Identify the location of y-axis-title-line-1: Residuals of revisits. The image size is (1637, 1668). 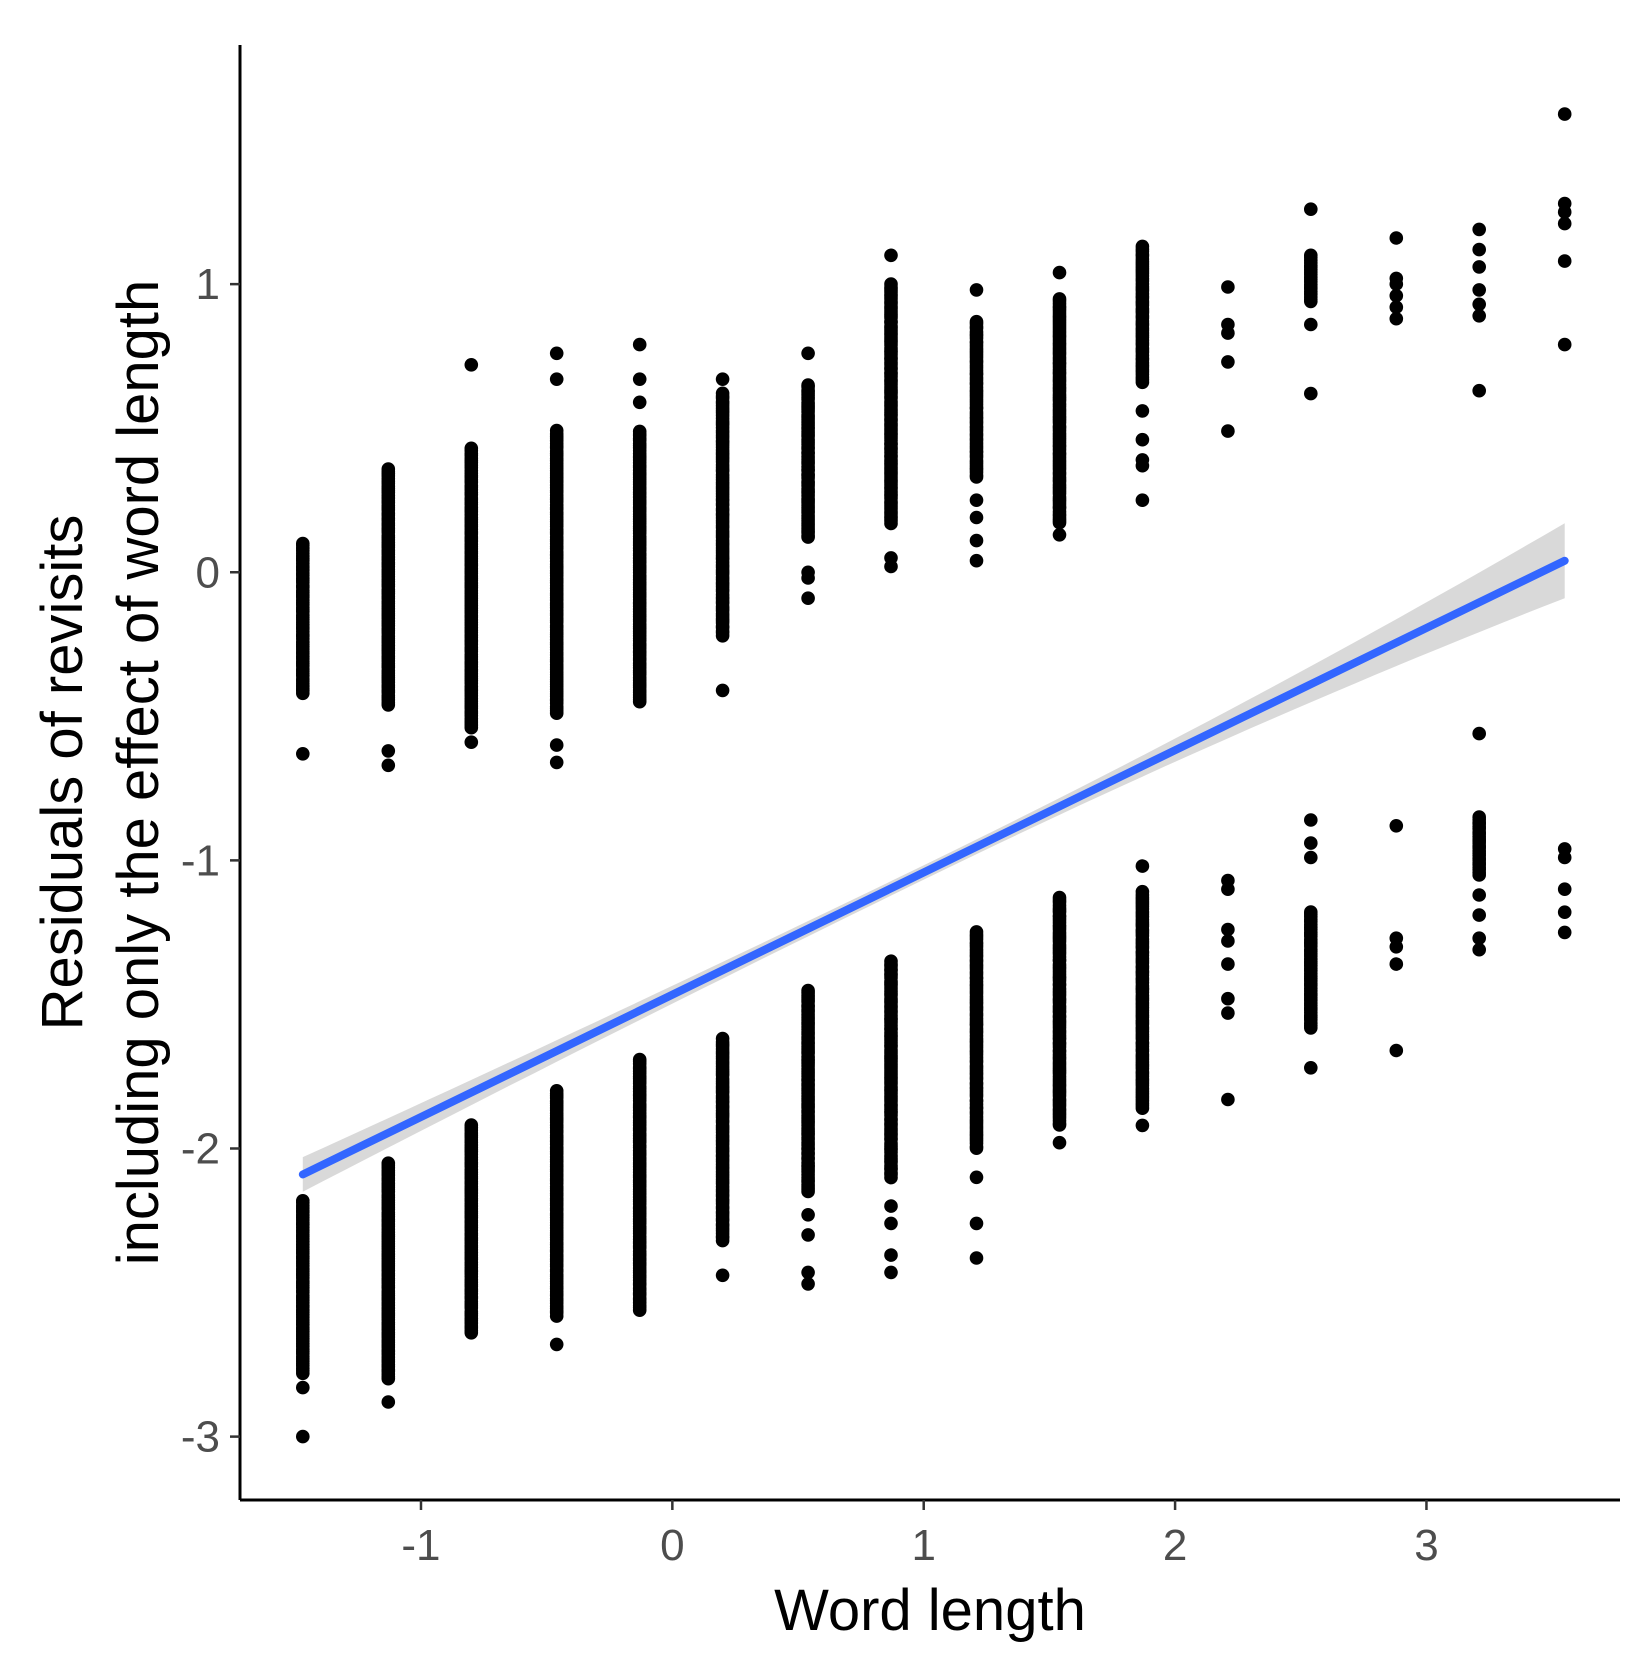
(62, 773).